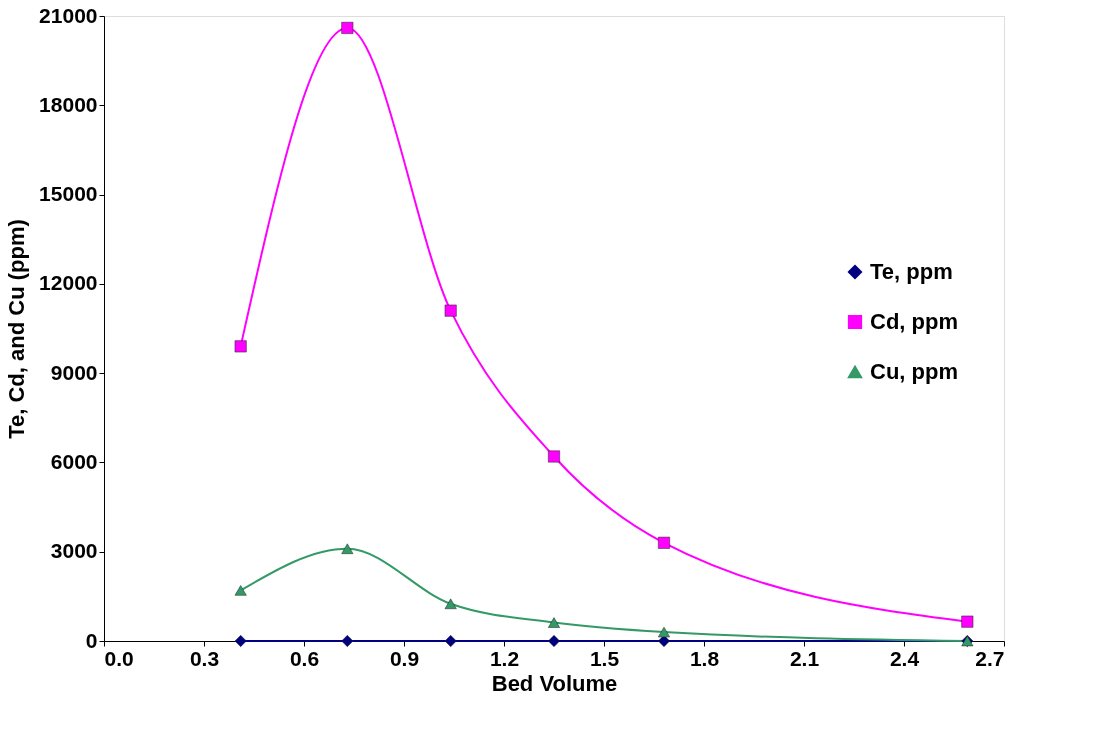 This screenshot has height=750, width=1100. I want to click on x-tick-label: 2.7, so click(990, 658).